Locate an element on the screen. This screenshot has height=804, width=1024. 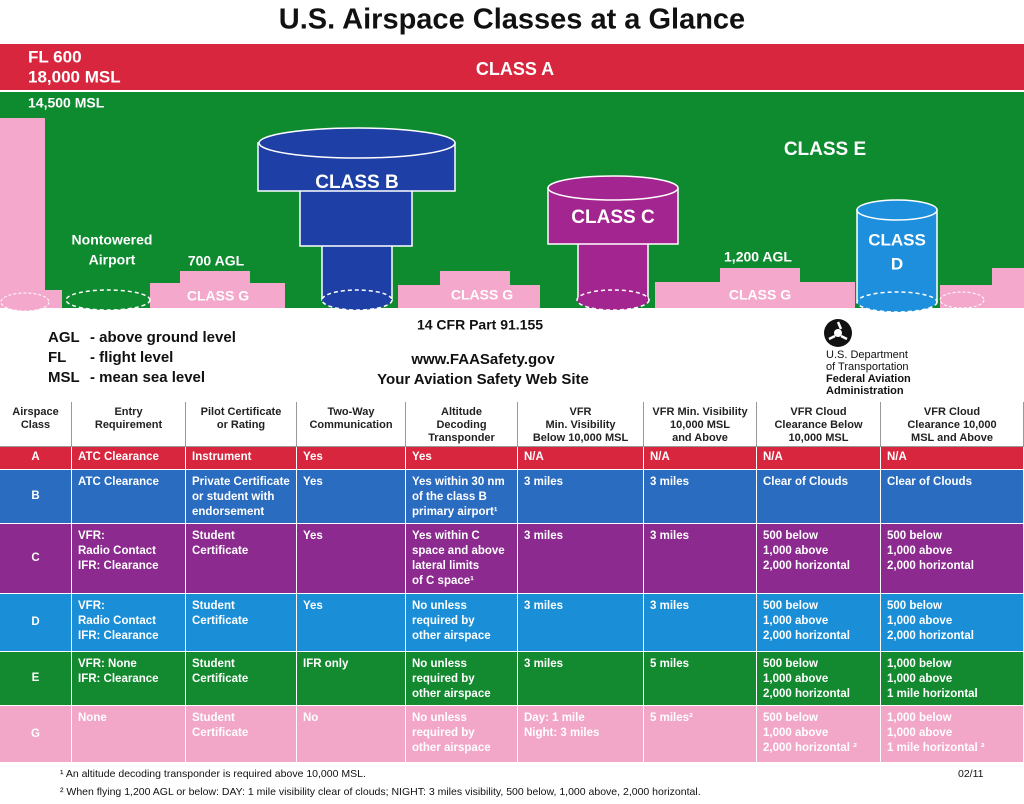
dot-text: Administration is located at coordinates (865, 391).